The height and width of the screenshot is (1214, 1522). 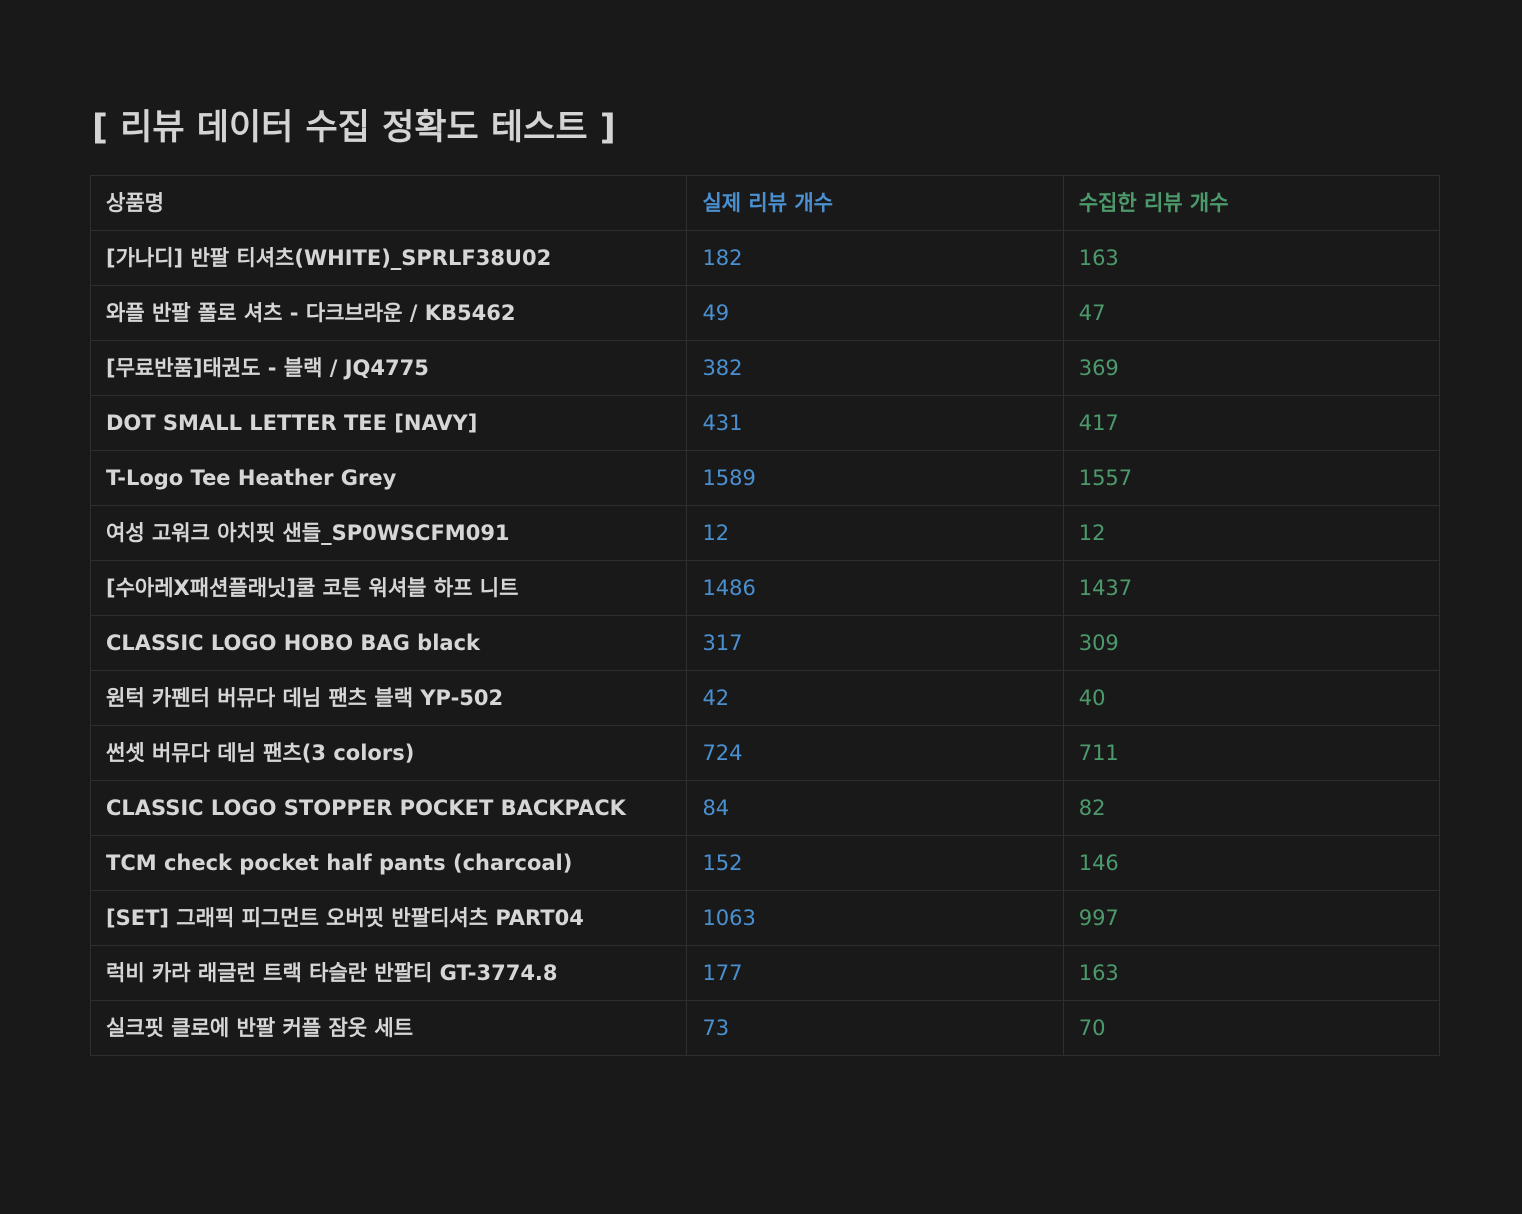 I want to click on cell-product-name: 원턱 카펜터 버뮤다 데님 팬츠 블랙 YP-502, so click(x=388, y=698).